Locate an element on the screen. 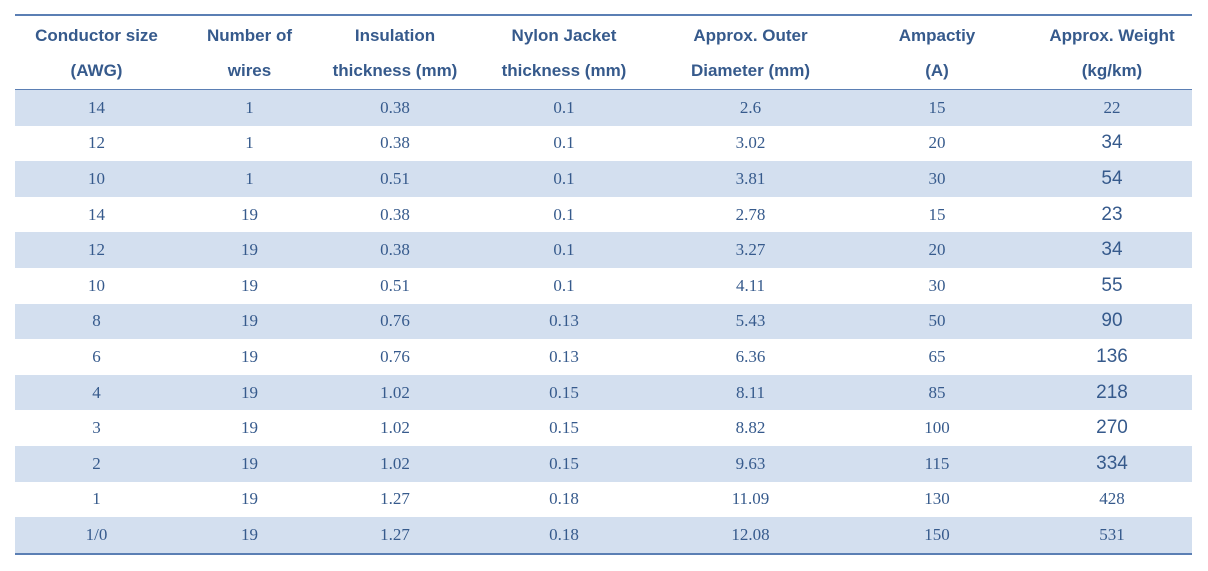  cell-weight: 531 is located at coordinates (1112, 535).